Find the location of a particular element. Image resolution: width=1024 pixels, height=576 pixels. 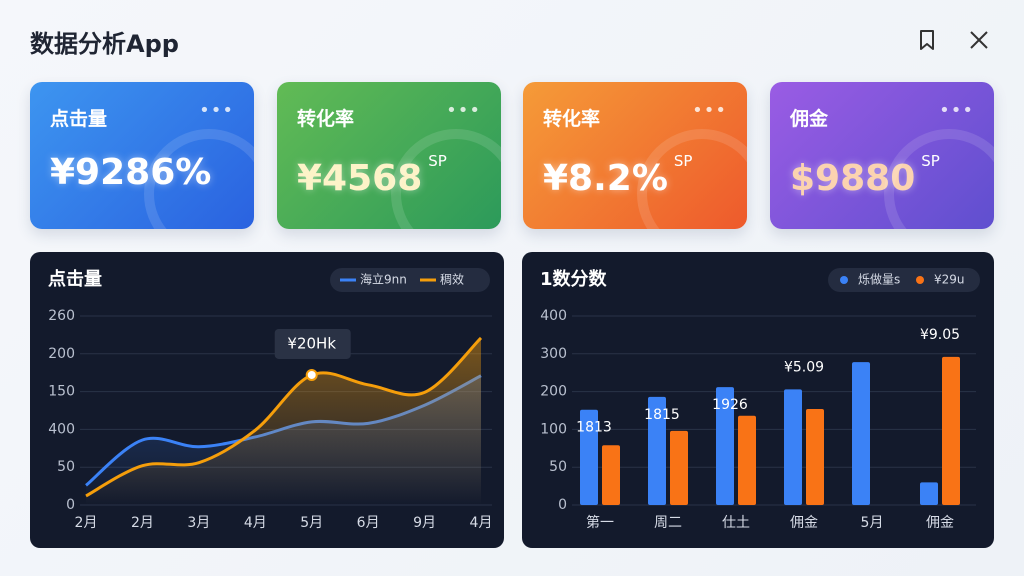

y-tick-label: 100 is located at coordinates (553, 429).